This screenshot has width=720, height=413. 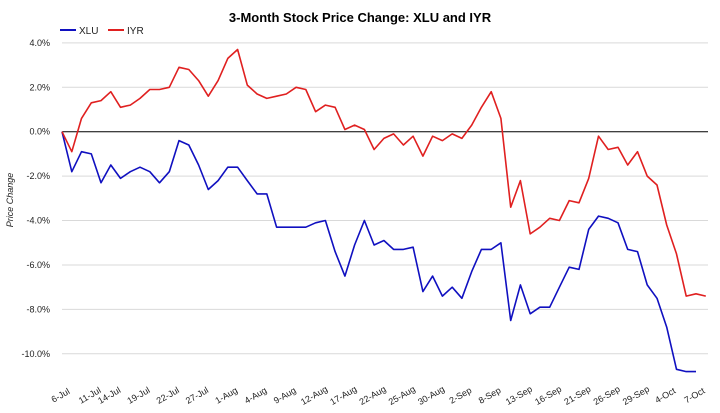 I want to click on x-tick-label: 8-Sep, so click(x=490, y=395).